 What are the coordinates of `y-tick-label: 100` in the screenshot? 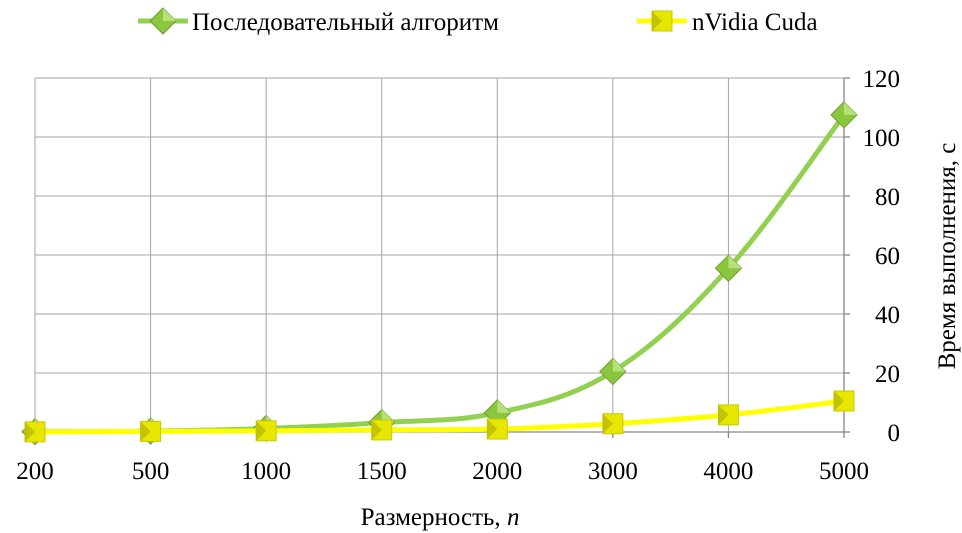 It's located at (882, 138).